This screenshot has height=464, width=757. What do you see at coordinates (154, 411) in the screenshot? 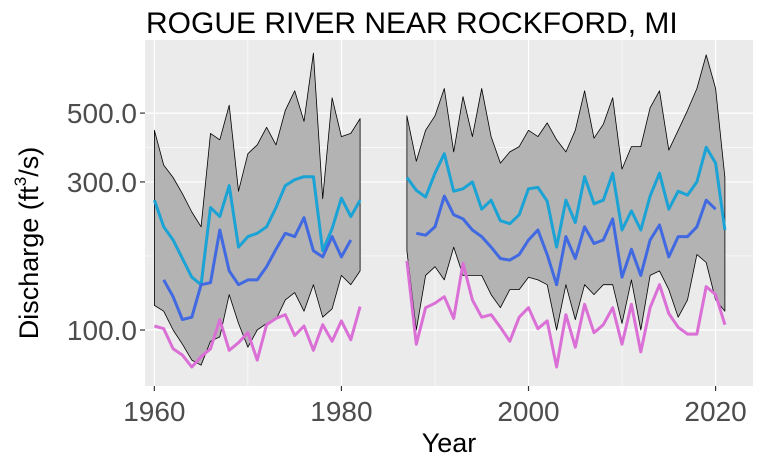
I see `x-tick-label: 1960` at bounding box center [154, 411].